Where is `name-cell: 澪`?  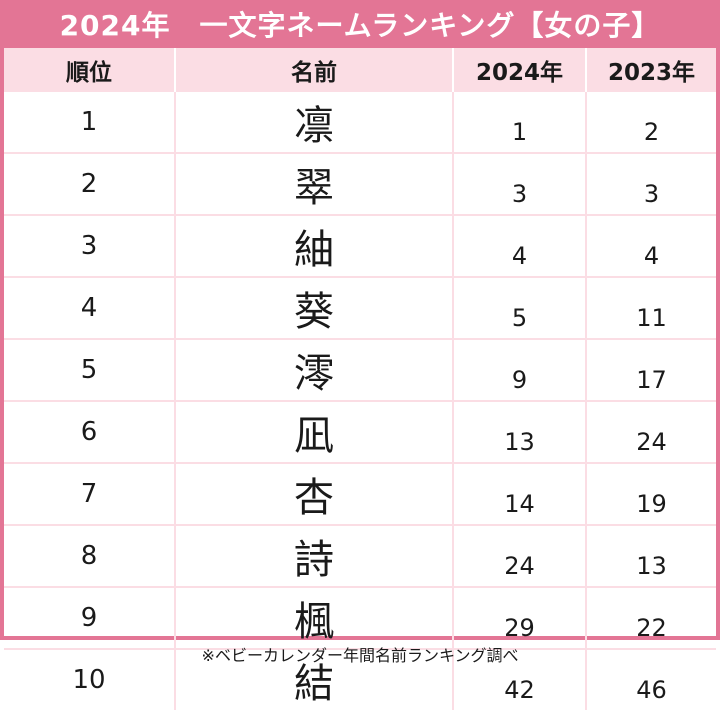
name-cell: 澪 is located at coordinates (314, 370).